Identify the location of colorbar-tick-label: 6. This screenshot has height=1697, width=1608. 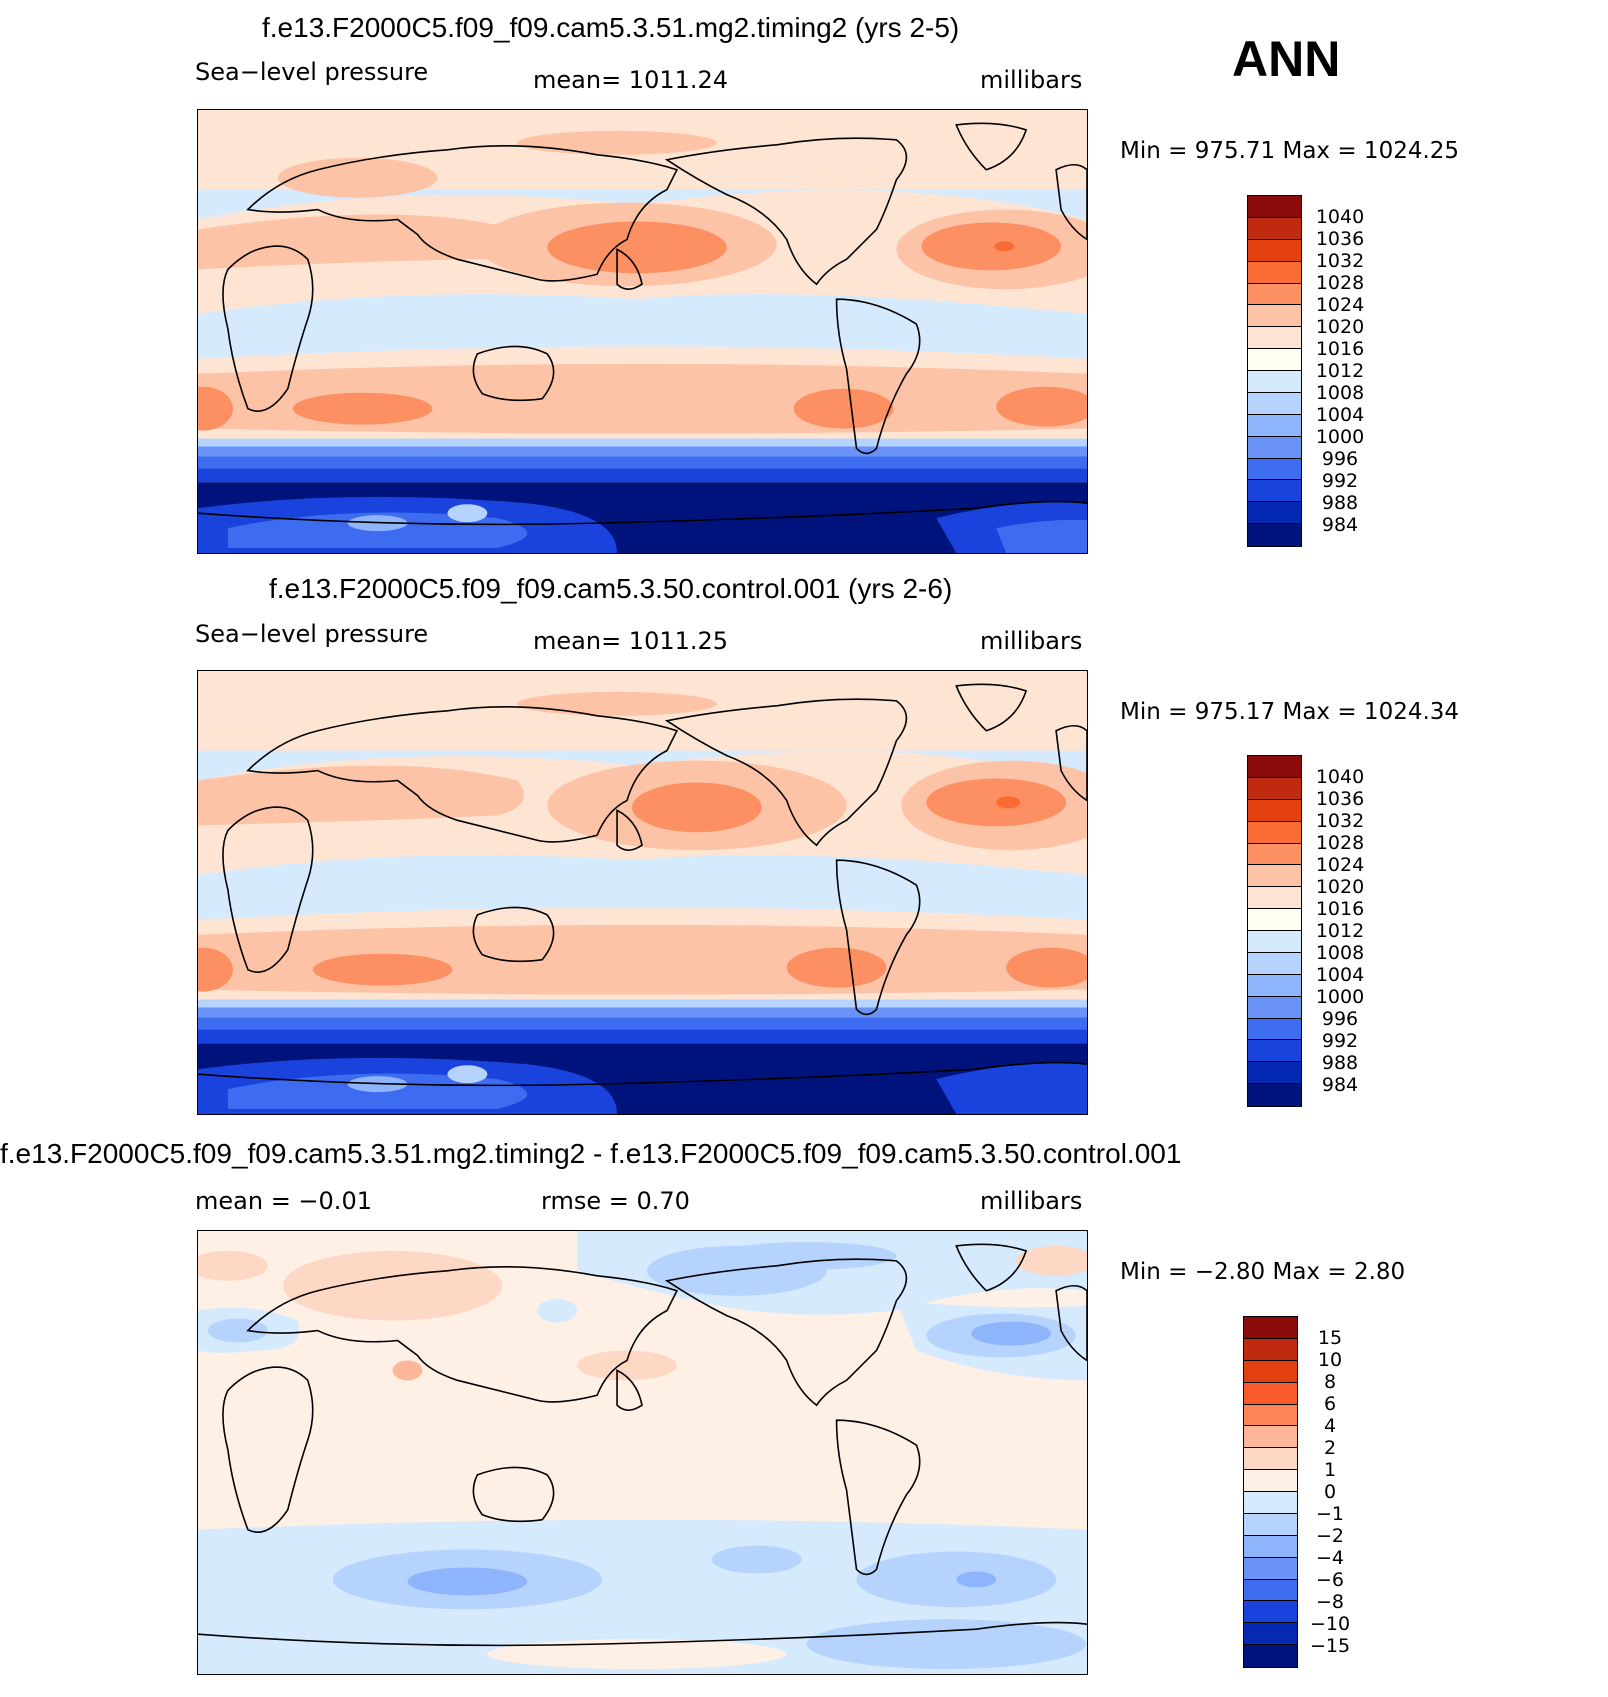
(1330, 1404).